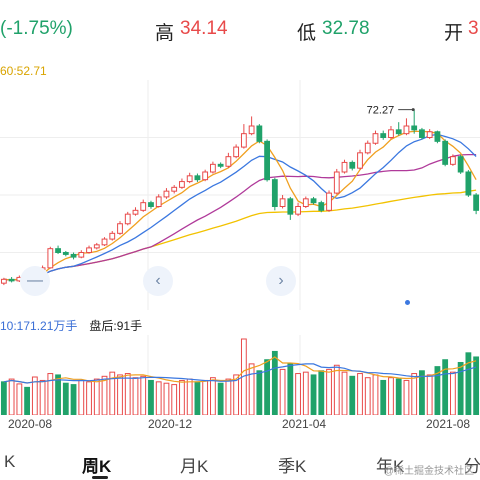 The height and width of the screenshot is (480, 480). Describe the element at coordinates (473, 28) in the screenshot. I see `open-value: 3` at that location.